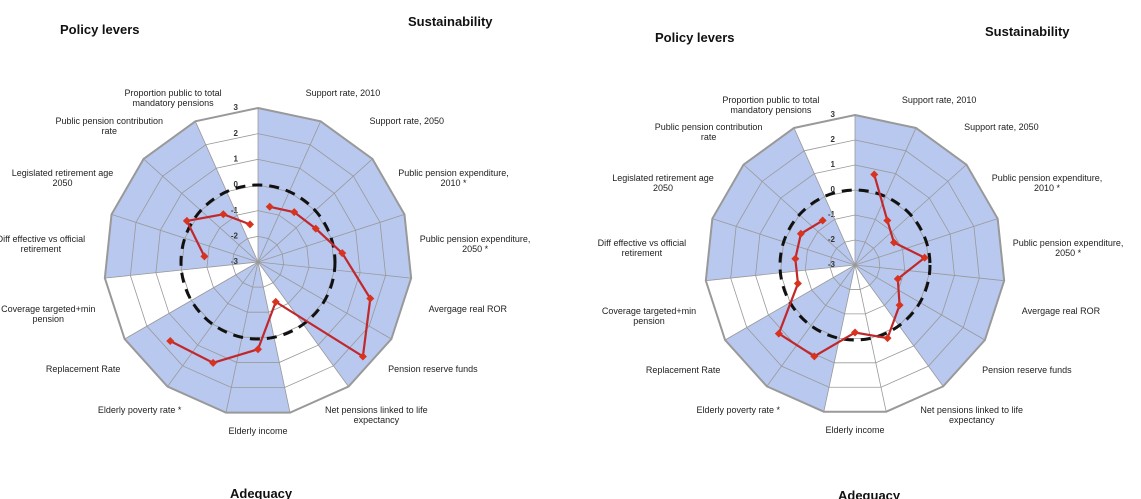 The width and height of the screenshot is (1141, 499). I want to click on r-tick-label: 2, so click(236, 133).